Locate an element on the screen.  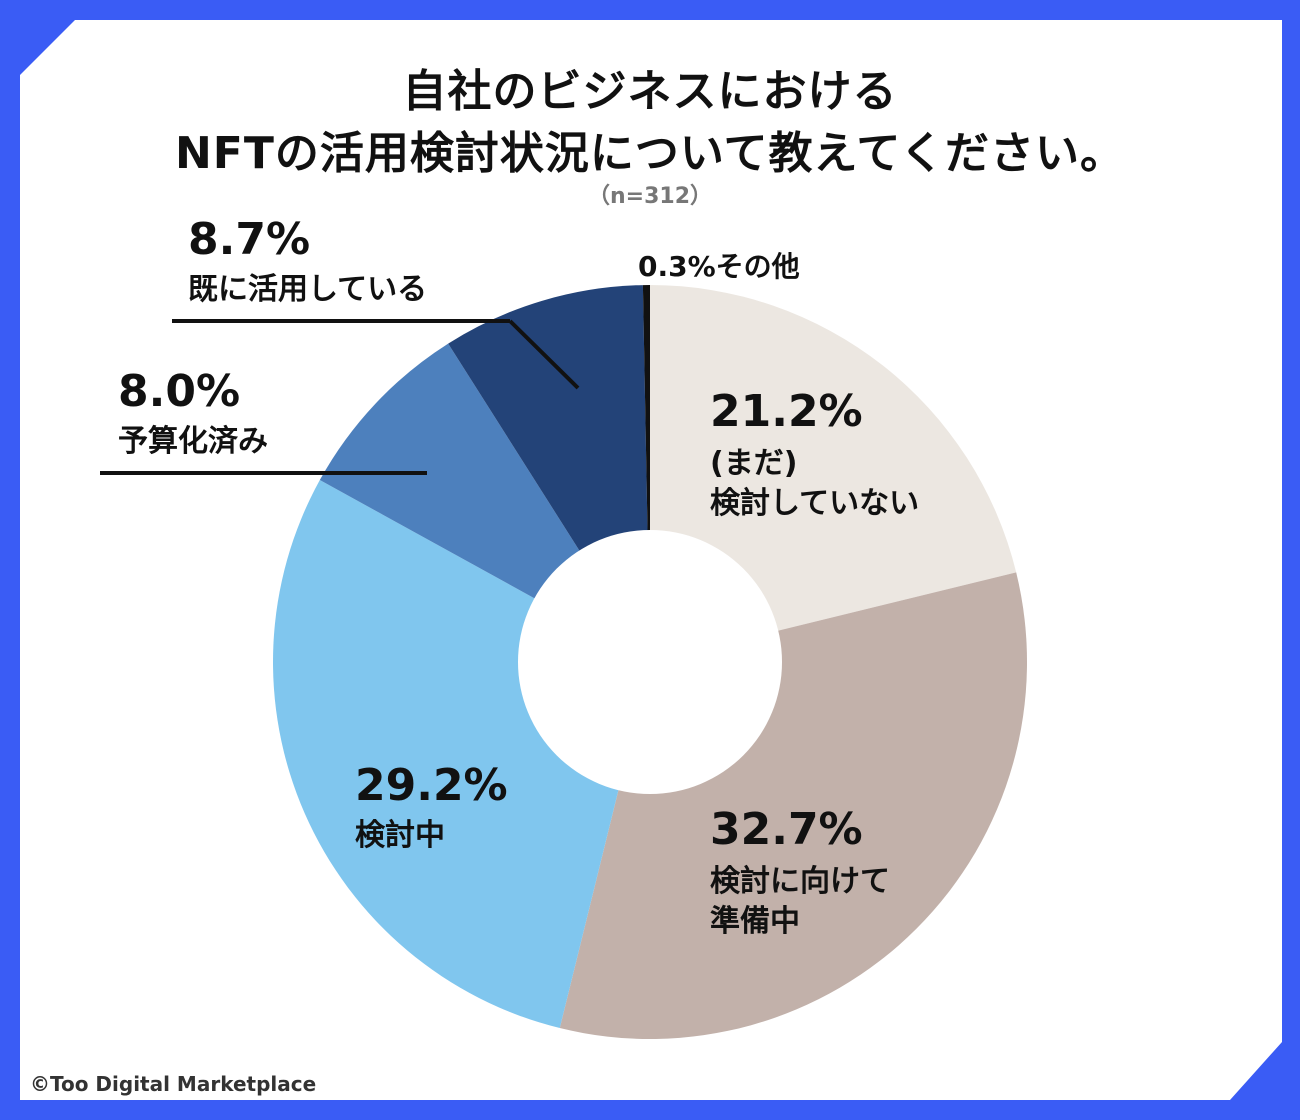
donut-hole is located at coordinates (650, 662).